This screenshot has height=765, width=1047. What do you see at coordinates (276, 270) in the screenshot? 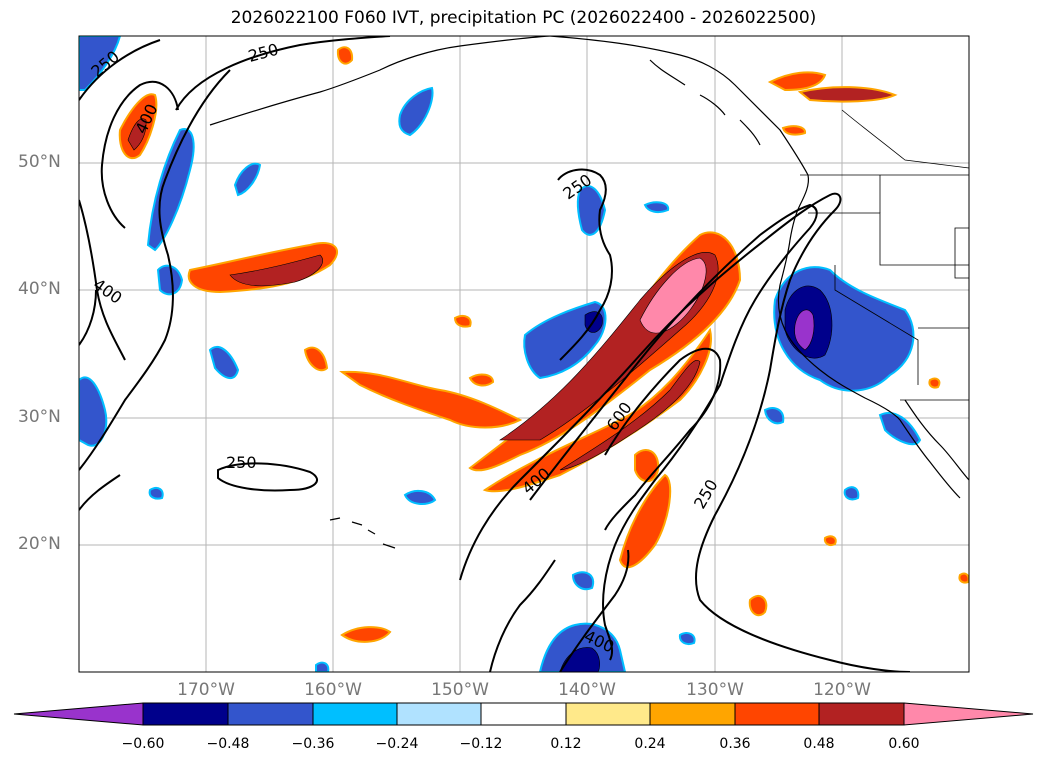
I see `precip-patch-west-central-core` at bounding box center [276, 270].